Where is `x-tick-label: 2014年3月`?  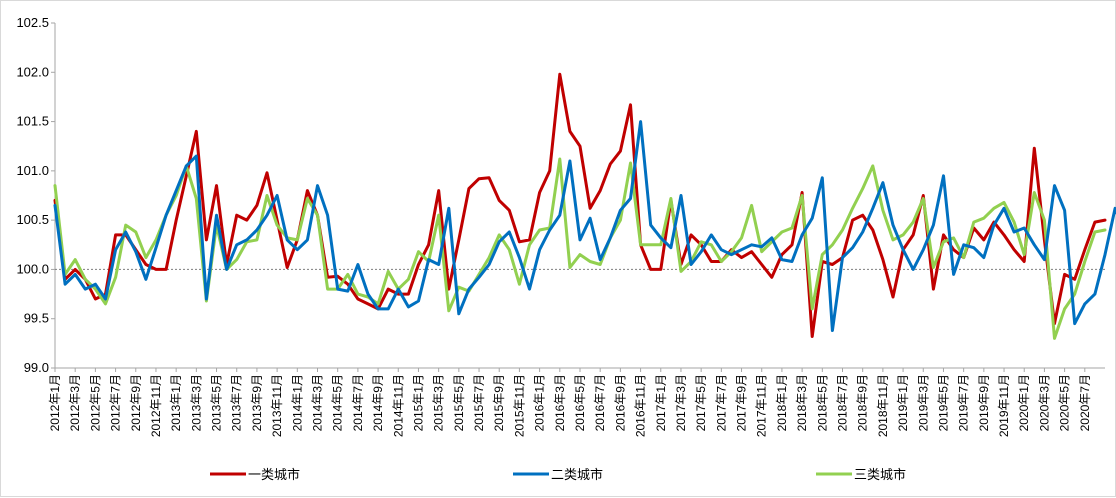 x-tick-label: 2014年3月 is located at coordinates (318, 402).